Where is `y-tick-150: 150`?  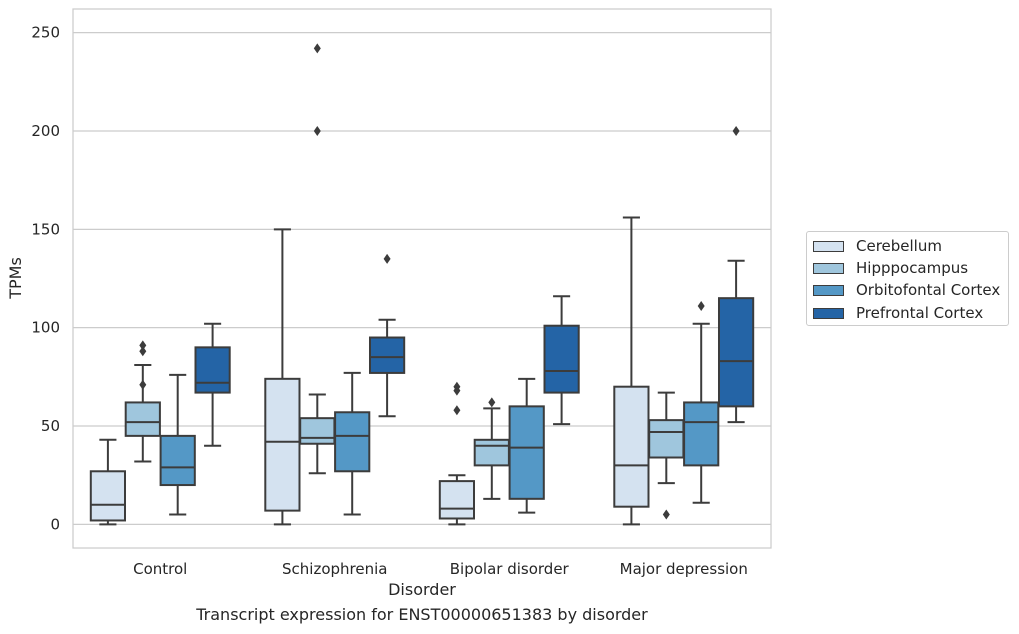
y-tick-150: 150 is located at coordinates (45, 229).